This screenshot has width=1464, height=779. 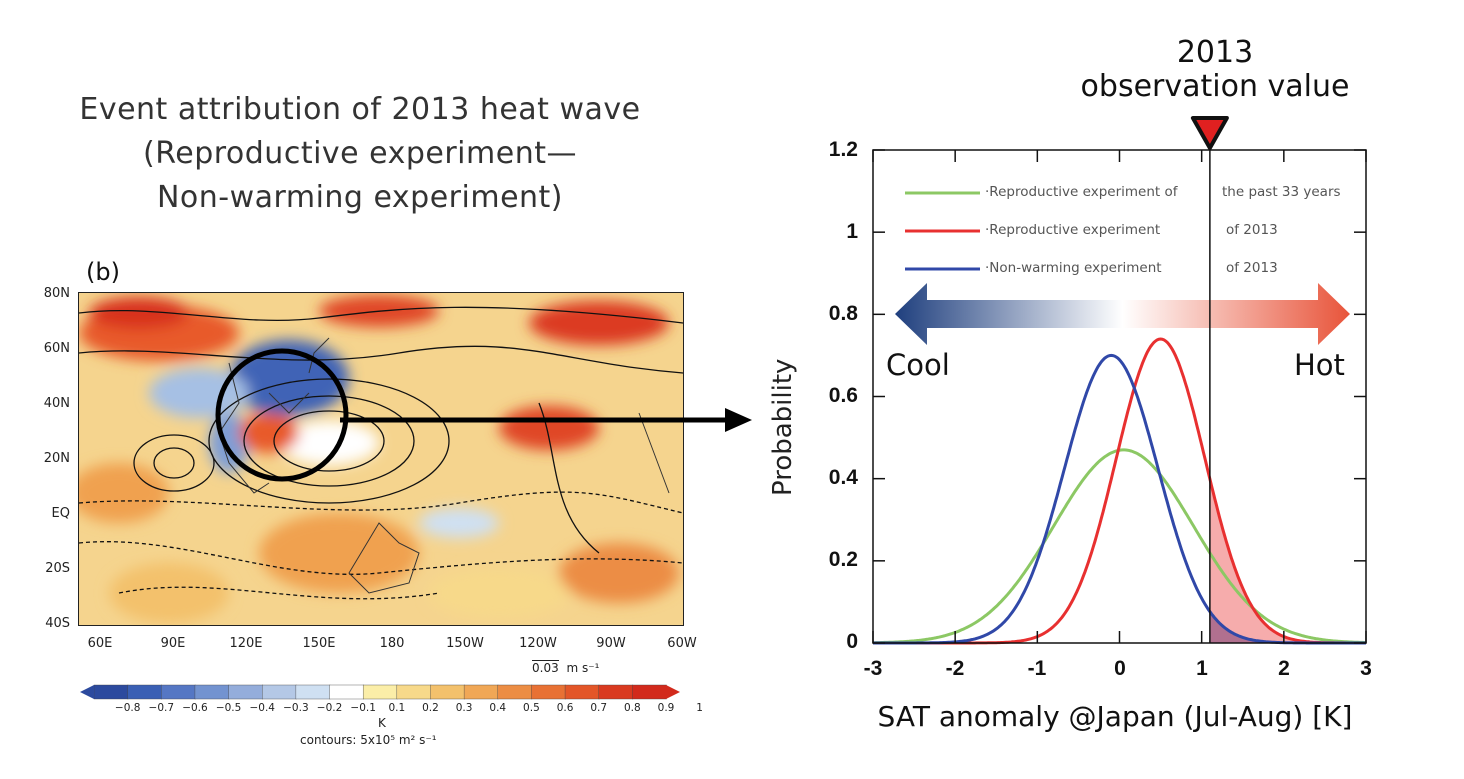 I want to click on x-tick-label: 3, so click(x=1366, y=668).